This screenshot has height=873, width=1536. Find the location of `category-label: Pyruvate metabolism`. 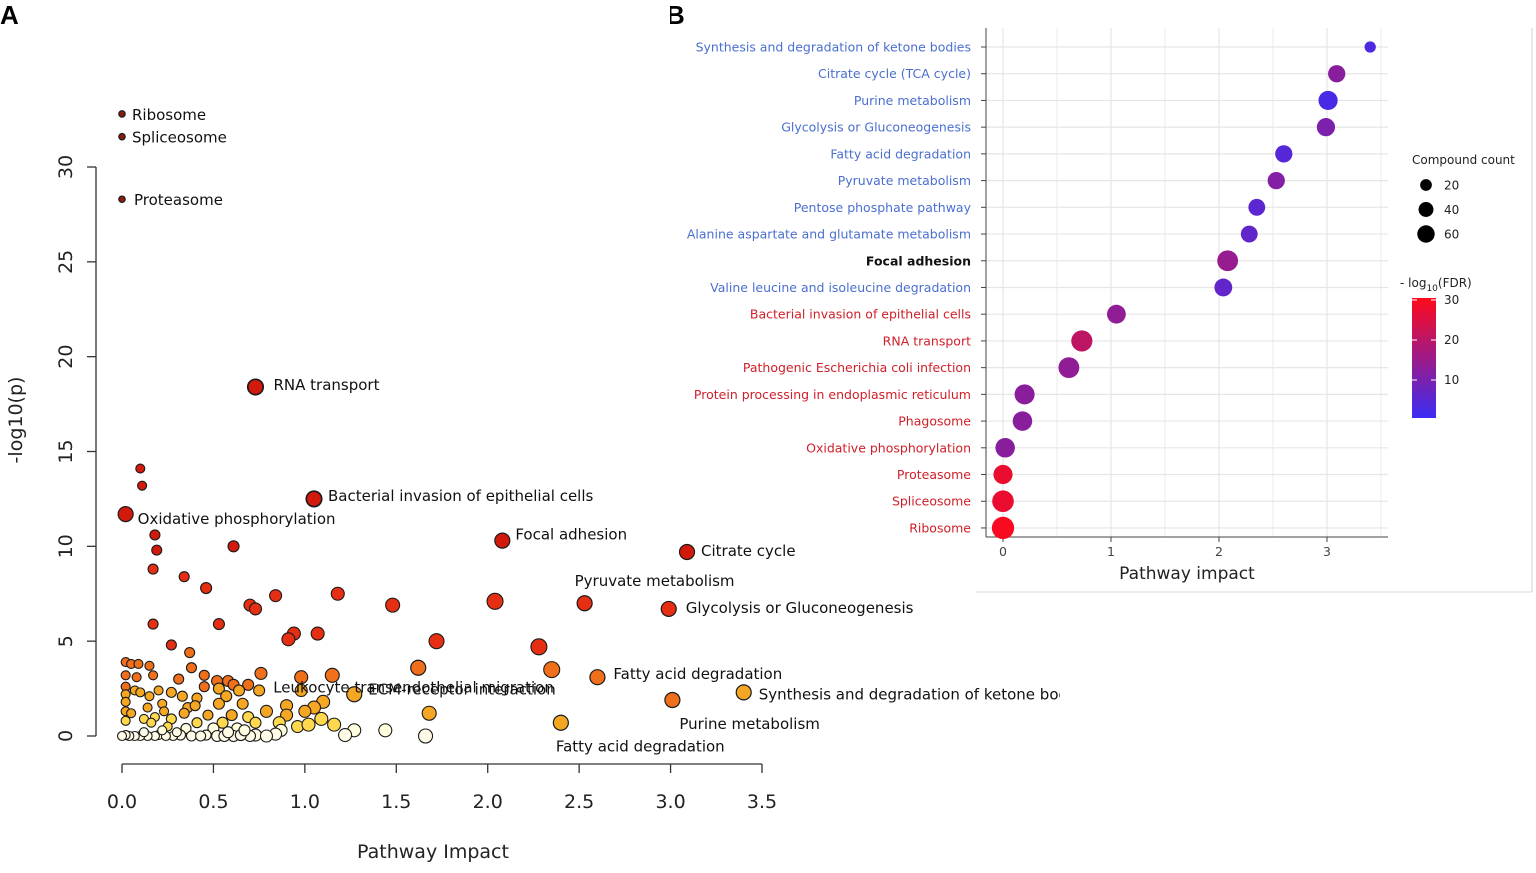

category-label: Pyruvate metabolism is located at coordinates (904, 180).